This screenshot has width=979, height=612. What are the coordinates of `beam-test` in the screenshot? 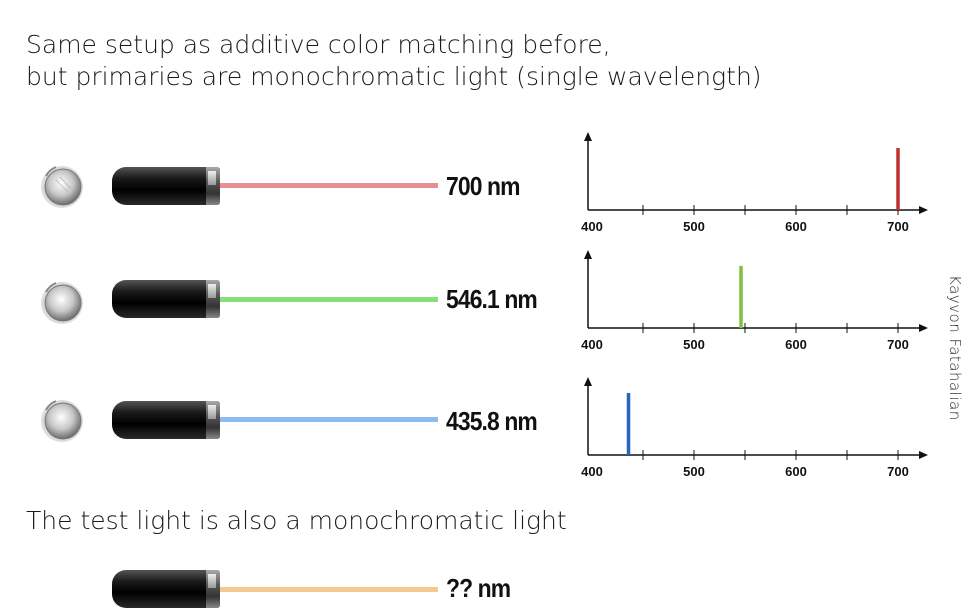 It's located at (329, 589).